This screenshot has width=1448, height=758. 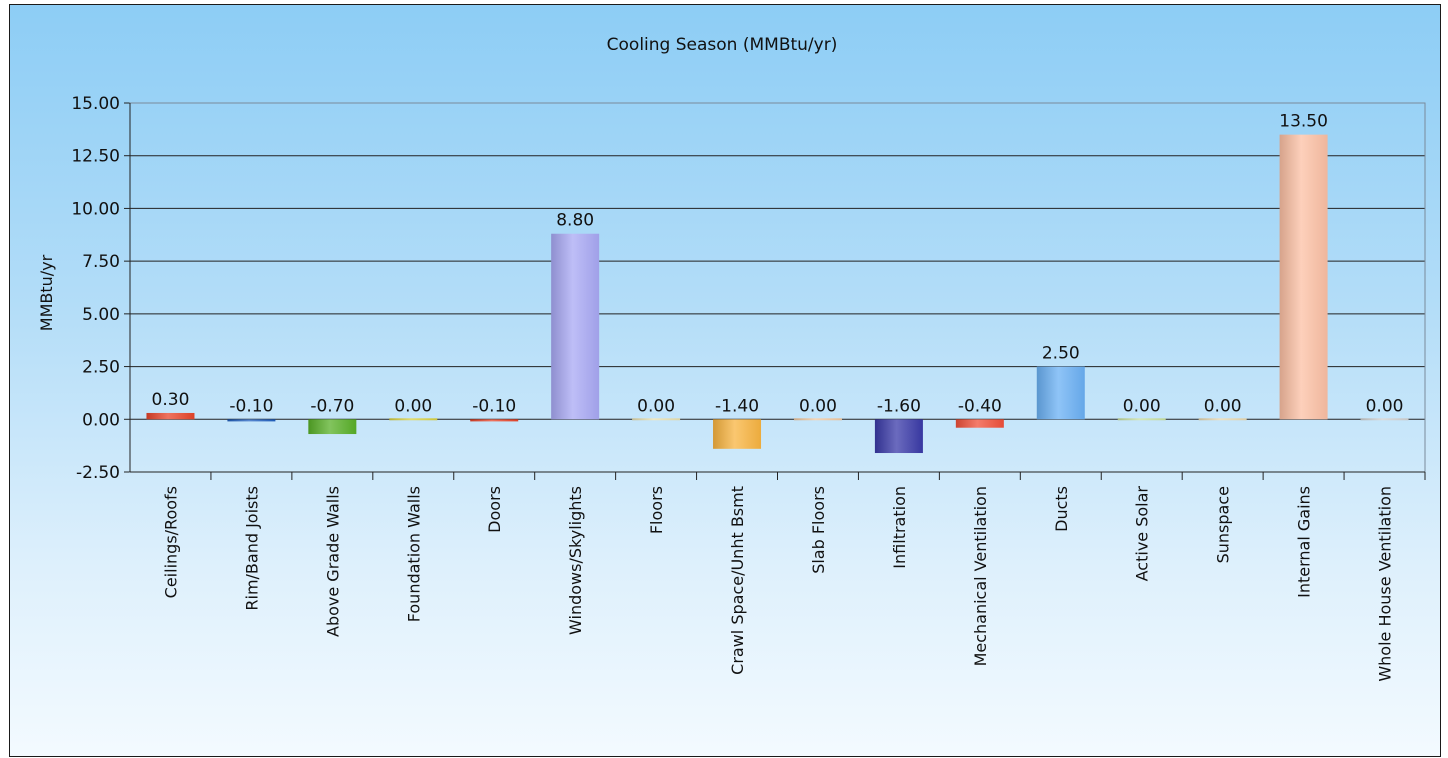 I want to click on y-tick-label: 15.00, so click(x=95, y=104).